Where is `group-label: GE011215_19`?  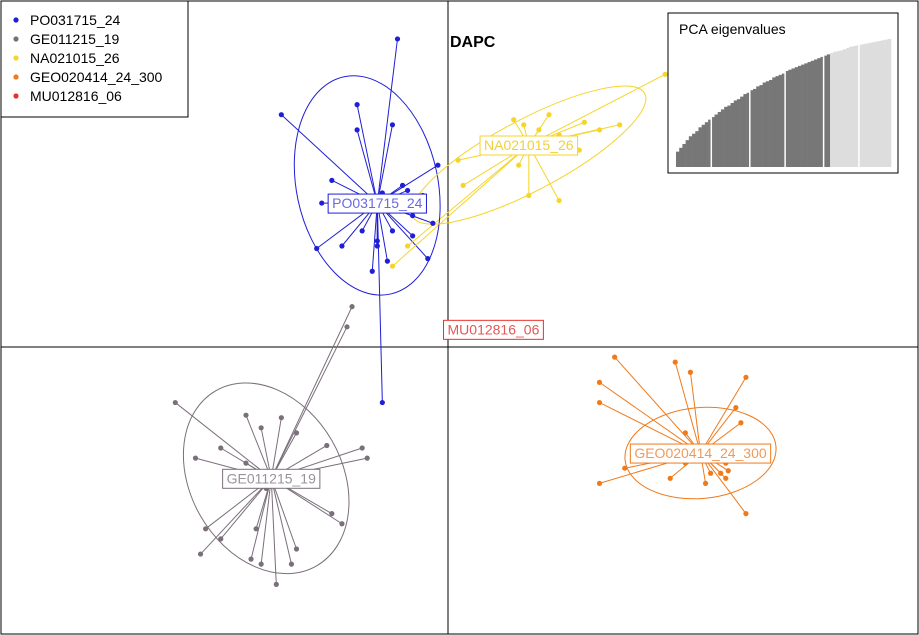
group-label: GE011215_19 is located at coordinates (271, 478).